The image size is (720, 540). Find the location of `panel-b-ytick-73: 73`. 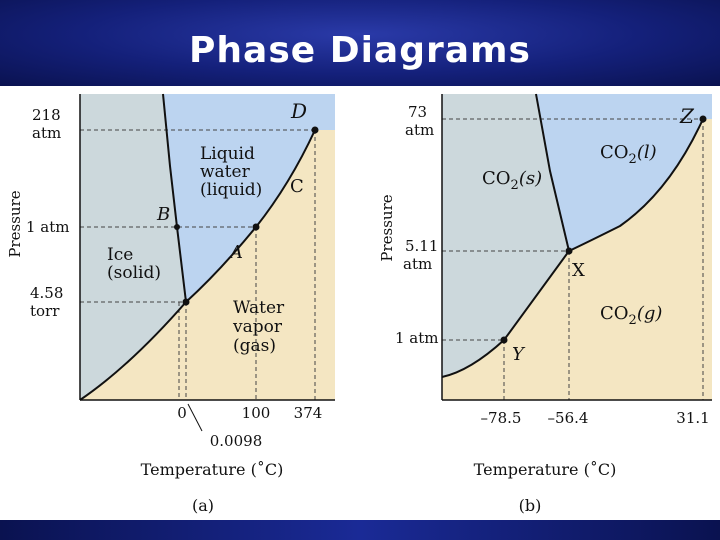

panel-b-ytick-73: 73 is located at coordinates (417, 112).